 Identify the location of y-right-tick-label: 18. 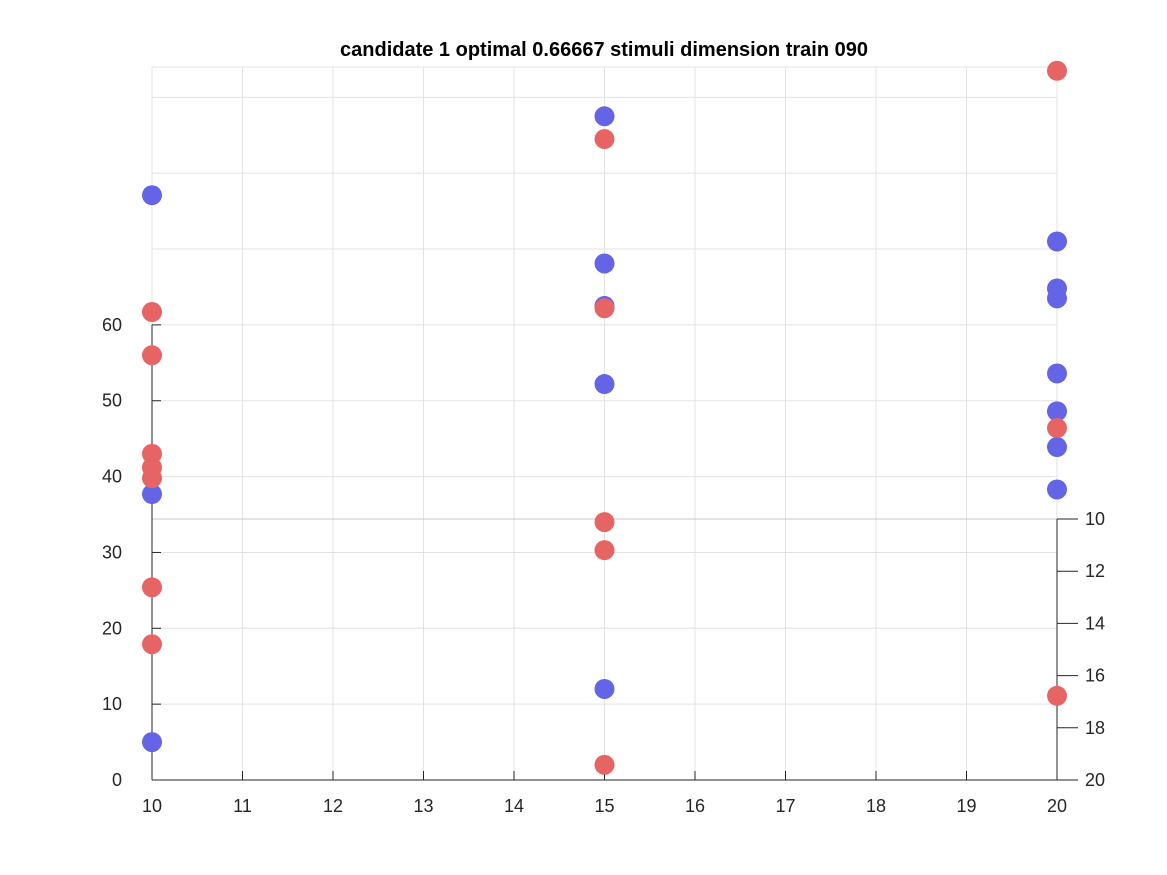
(1095, 728).